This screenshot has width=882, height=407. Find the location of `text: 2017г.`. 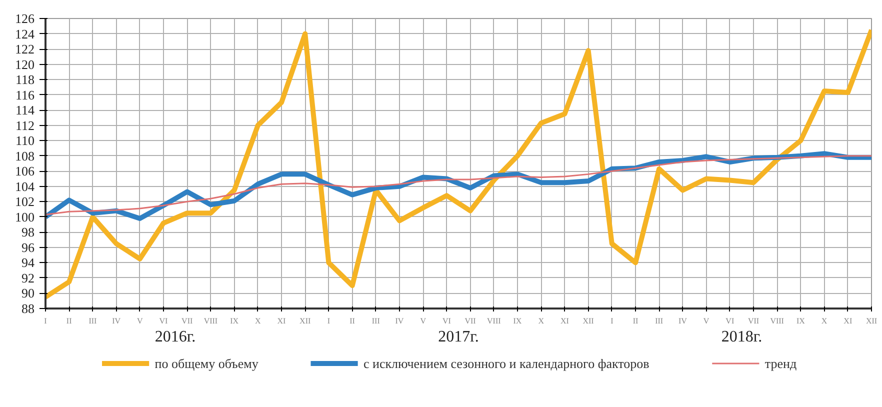

text: 2017г. is located at coordinates (458, 337).